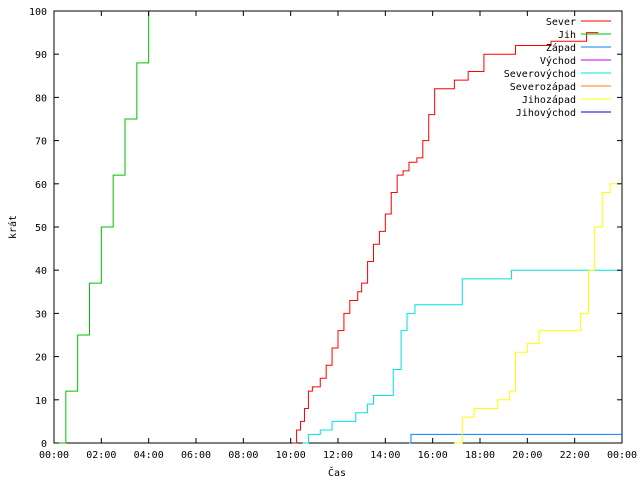  Describe the element at coordinates (567, 35) in the screenshot. I see `legend-label: Jih` at that location.